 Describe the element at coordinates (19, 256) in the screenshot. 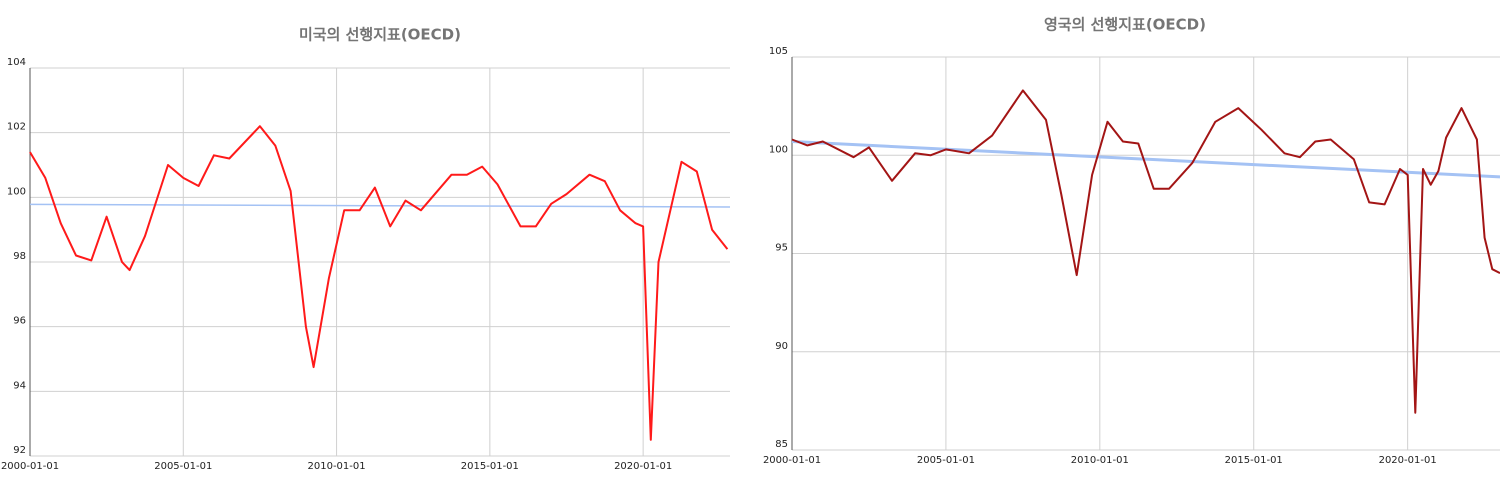

I see `y-tick-label: 98` at that location.